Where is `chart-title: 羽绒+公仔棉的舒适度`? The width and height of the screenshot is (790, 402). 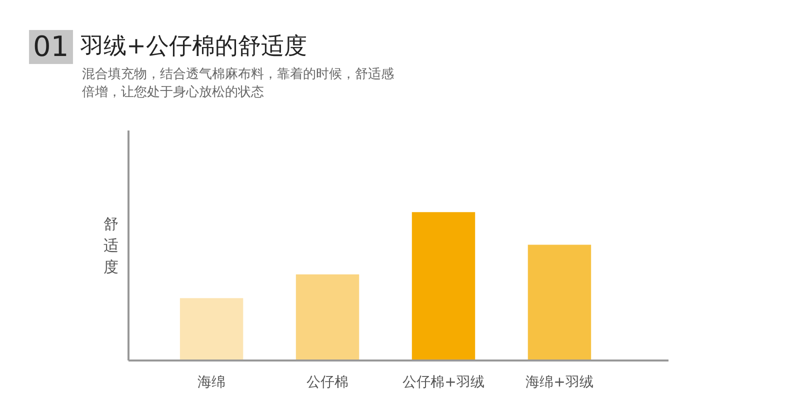
chart-title: 羽绒+公仔棉的舒适度 is located at coordinates (193, 47).